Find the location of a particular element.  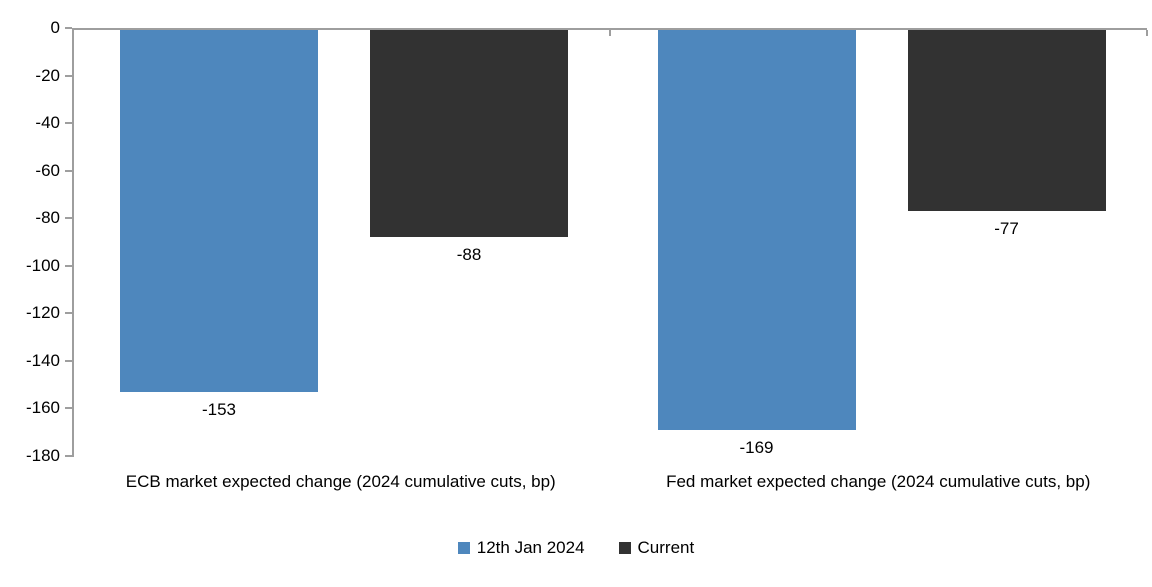

y-axis-tick-label: -60 is located at coordinates (47, 170).